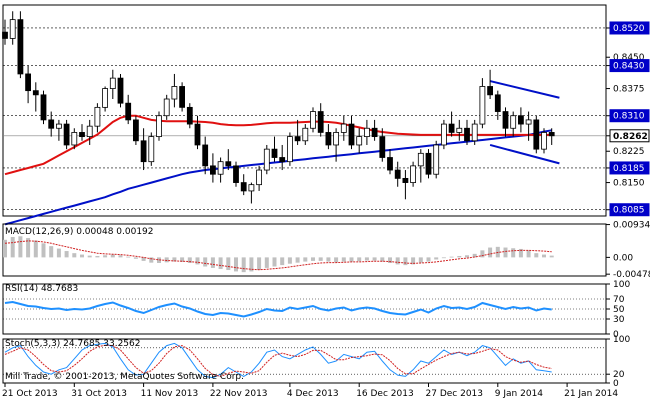  What do you see at coordinates (278, 309) in the screenshot?
I see `rsi-line` at bounding box center [278, 309].